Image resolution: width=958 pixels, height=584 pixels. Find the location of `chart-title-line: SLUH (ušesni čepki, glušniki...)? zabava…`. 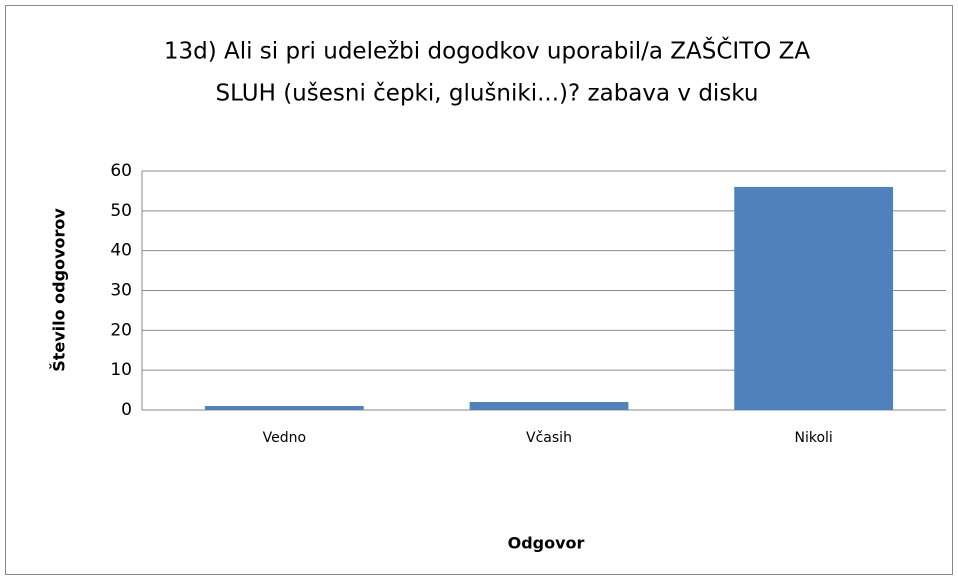

chart-title-line: SLUH (ušesni čepki, glušniki...)? zabava… is located at coordinates (487, 94).